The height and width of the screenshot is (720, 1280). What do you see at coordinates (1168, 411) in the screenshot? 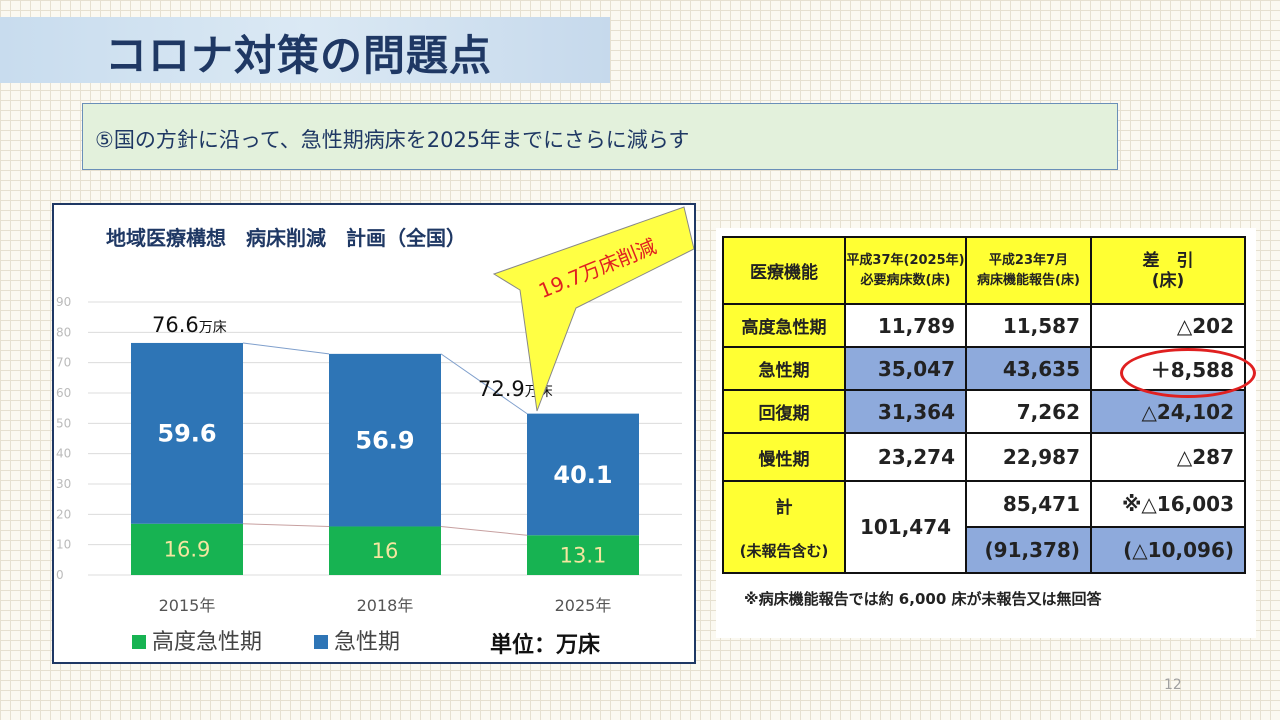
I see `row-diff: △24,102` at bounding box center [1168, 411].